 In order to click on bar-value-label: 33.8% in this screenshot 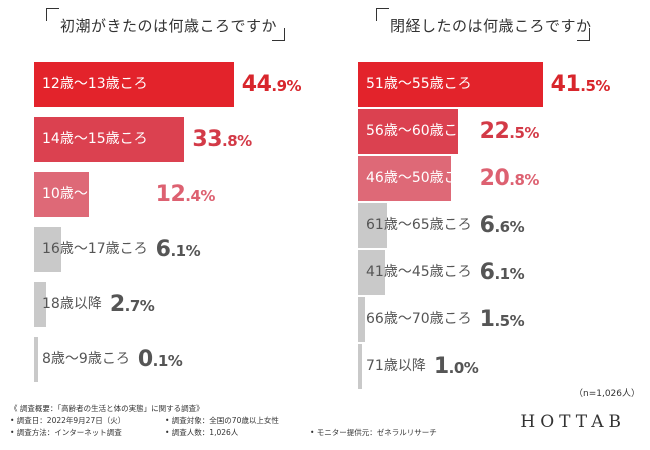, I will do `click(222, 139)`.